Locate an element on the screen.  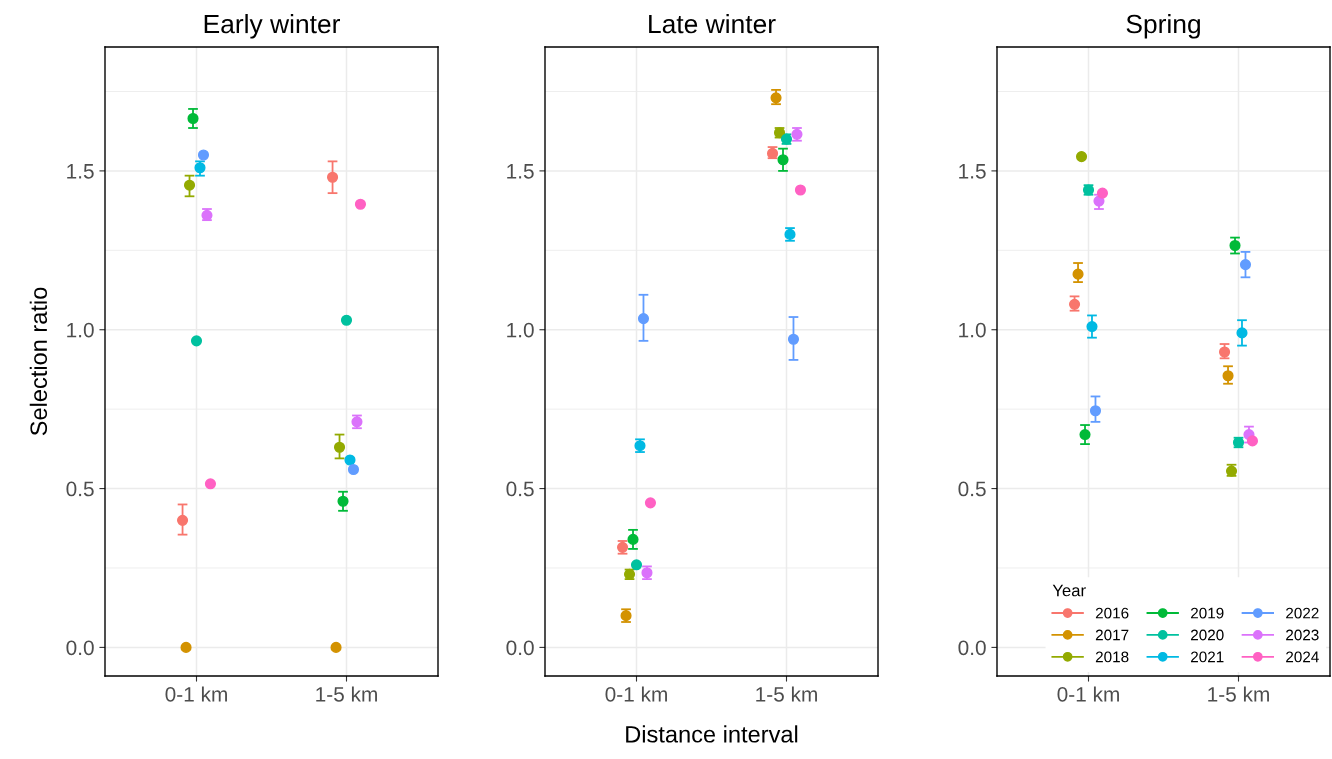
legend-label: 2020 is located at coordinates (1207, 635).